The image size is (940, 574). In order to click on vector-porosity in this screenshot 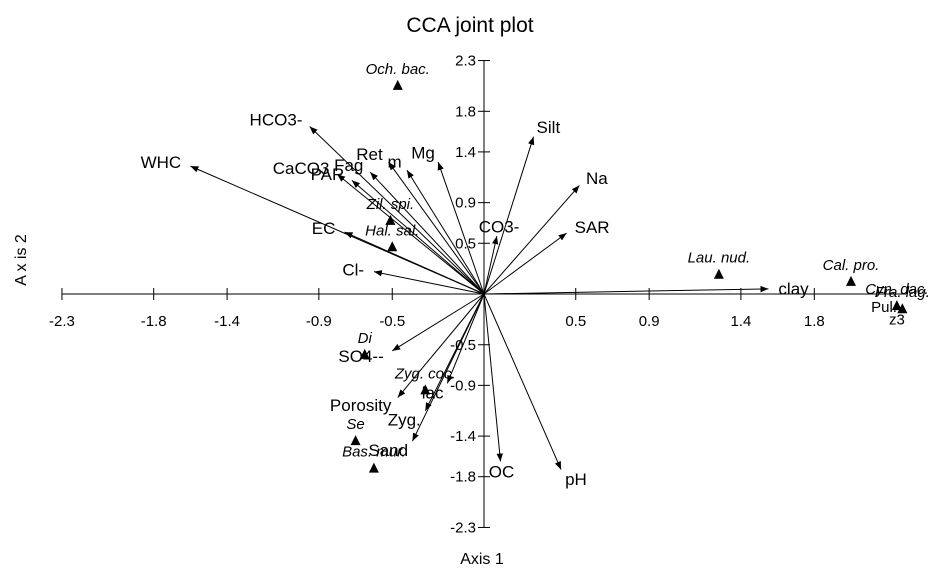, I will do `click(441, 345)`.